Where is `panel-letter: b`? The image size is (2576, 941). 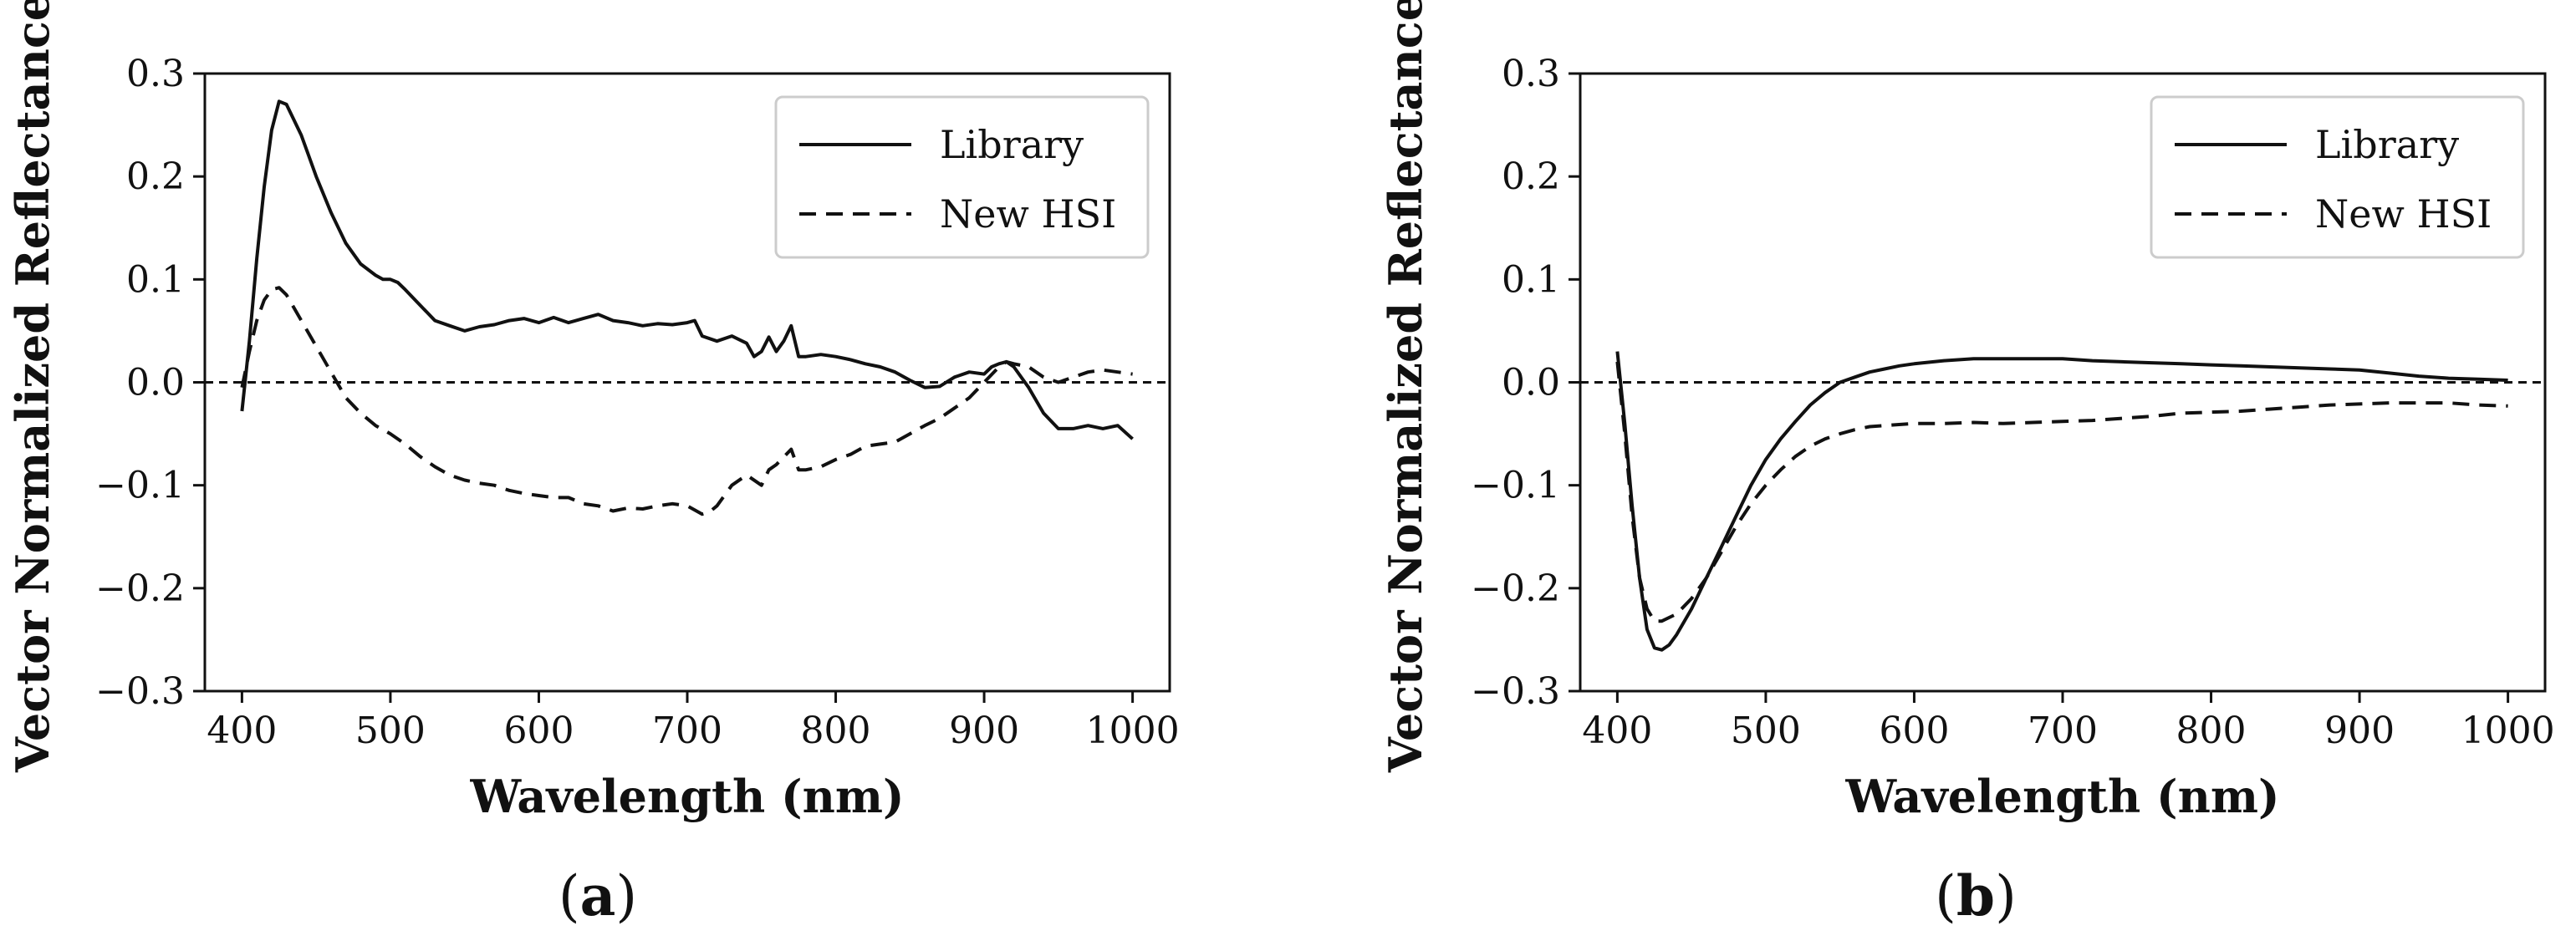 panel-letter: b is located at coordinates (1975, 895).